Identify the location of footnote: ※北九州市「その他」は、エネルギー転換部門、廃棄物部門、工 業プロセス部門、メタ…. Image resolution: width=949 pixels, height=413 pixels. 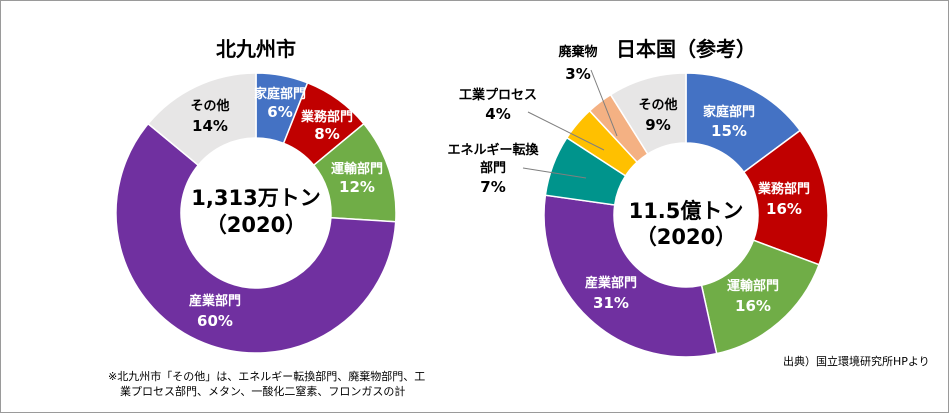
(266, 384).